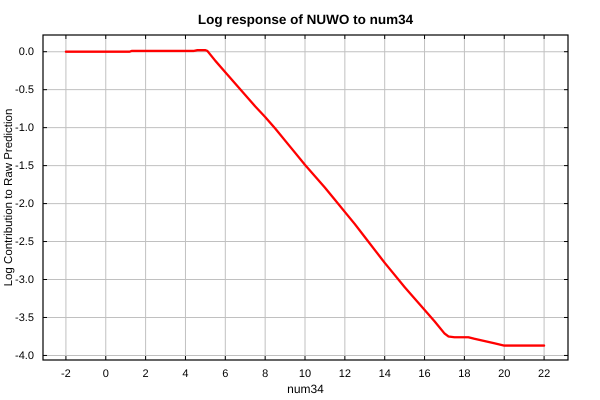 This screenshot has width=600, height=400. What do you see at coordinates (24, 90) in the screenshot?
I see `y-tick-label: -0.5` at bounding box center [24, 90].